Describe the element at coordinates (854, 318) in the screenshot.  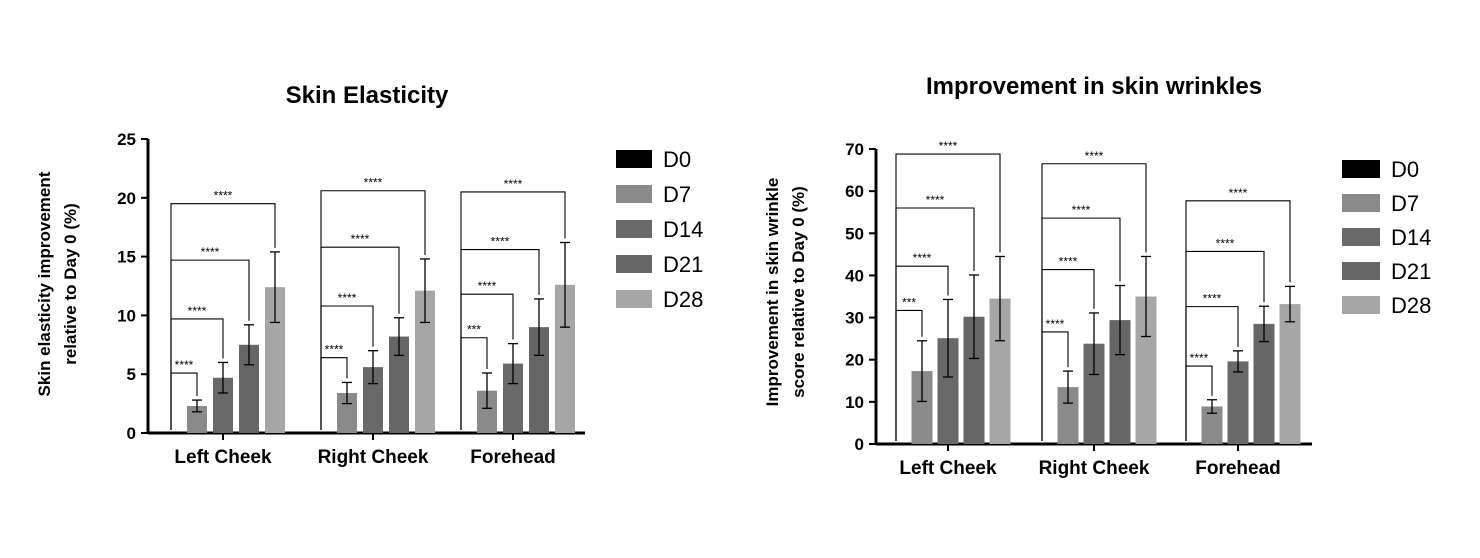
I see `y-tick-label: 30` at that location.